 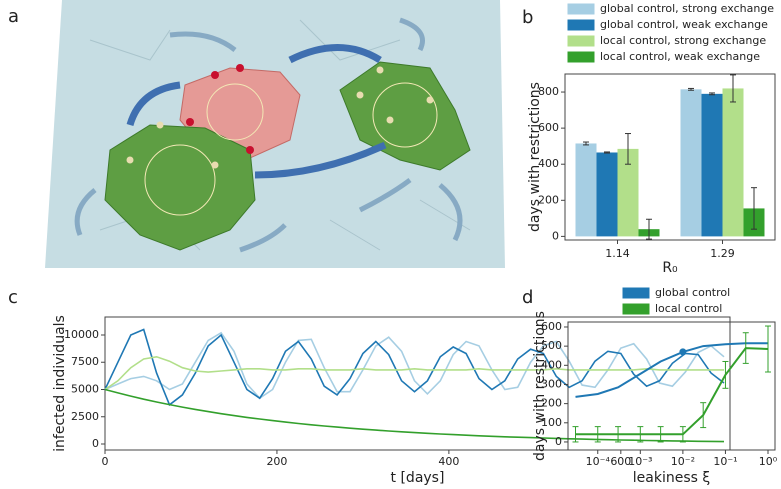 I want to click on x-tick-label: 200, so click(x=276, y=461).